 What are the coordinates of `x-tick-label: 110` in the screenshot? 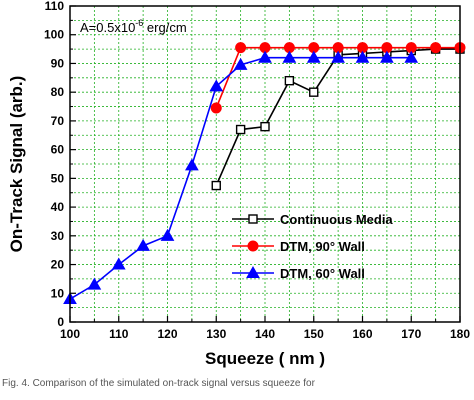 It's located at (119, 334).